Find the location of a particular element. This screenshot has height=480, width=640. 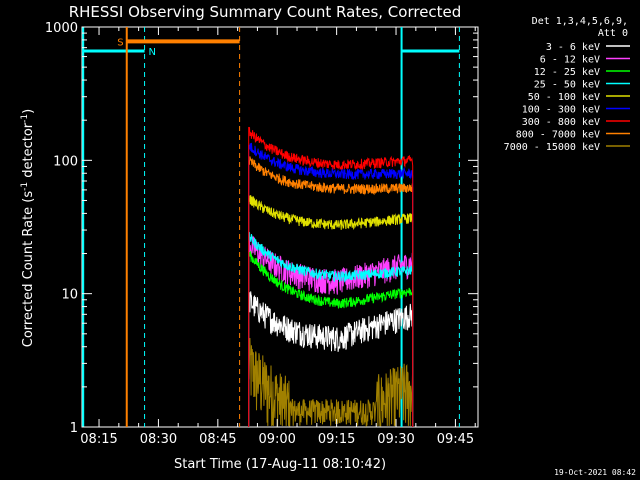

legend-header-1: Det 1,3,4,5,6,9, is located at coordinates (580, 21).